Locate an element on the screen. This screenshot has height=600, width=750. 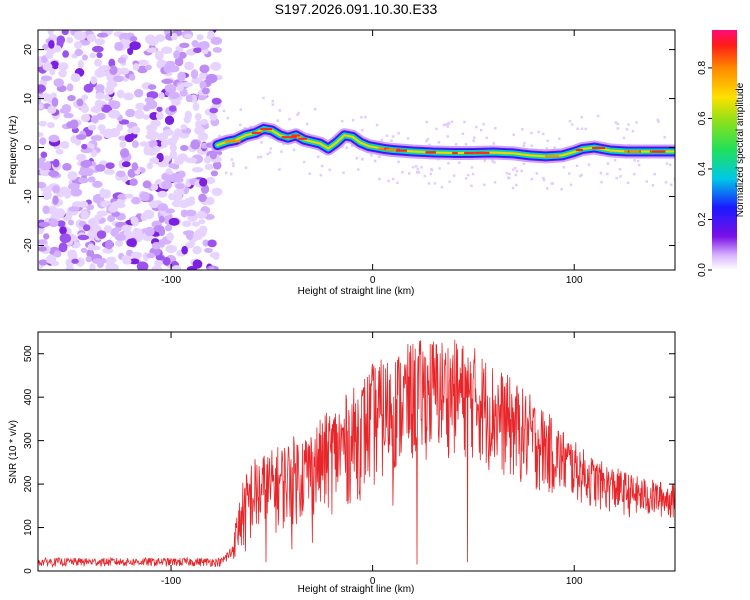
colorbar-tick-label: 0.0 is located at coordinates (702, 270).